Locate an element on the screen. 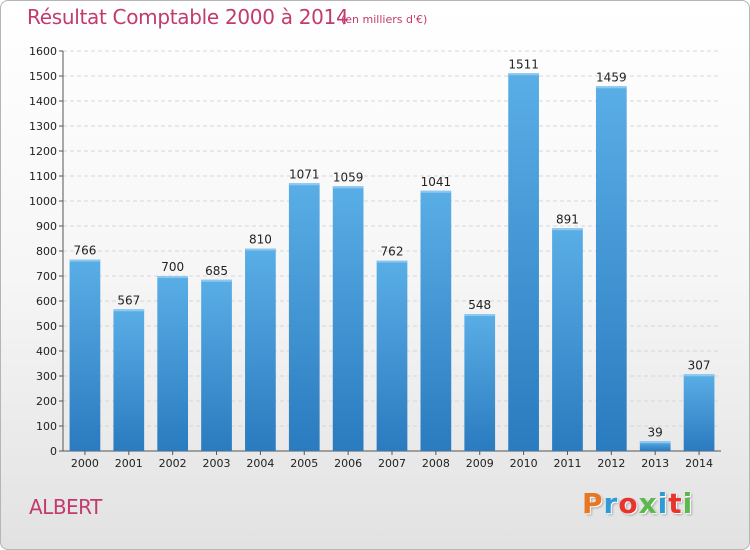  commune-name: ALBERT is located at coordinates (65, 507).